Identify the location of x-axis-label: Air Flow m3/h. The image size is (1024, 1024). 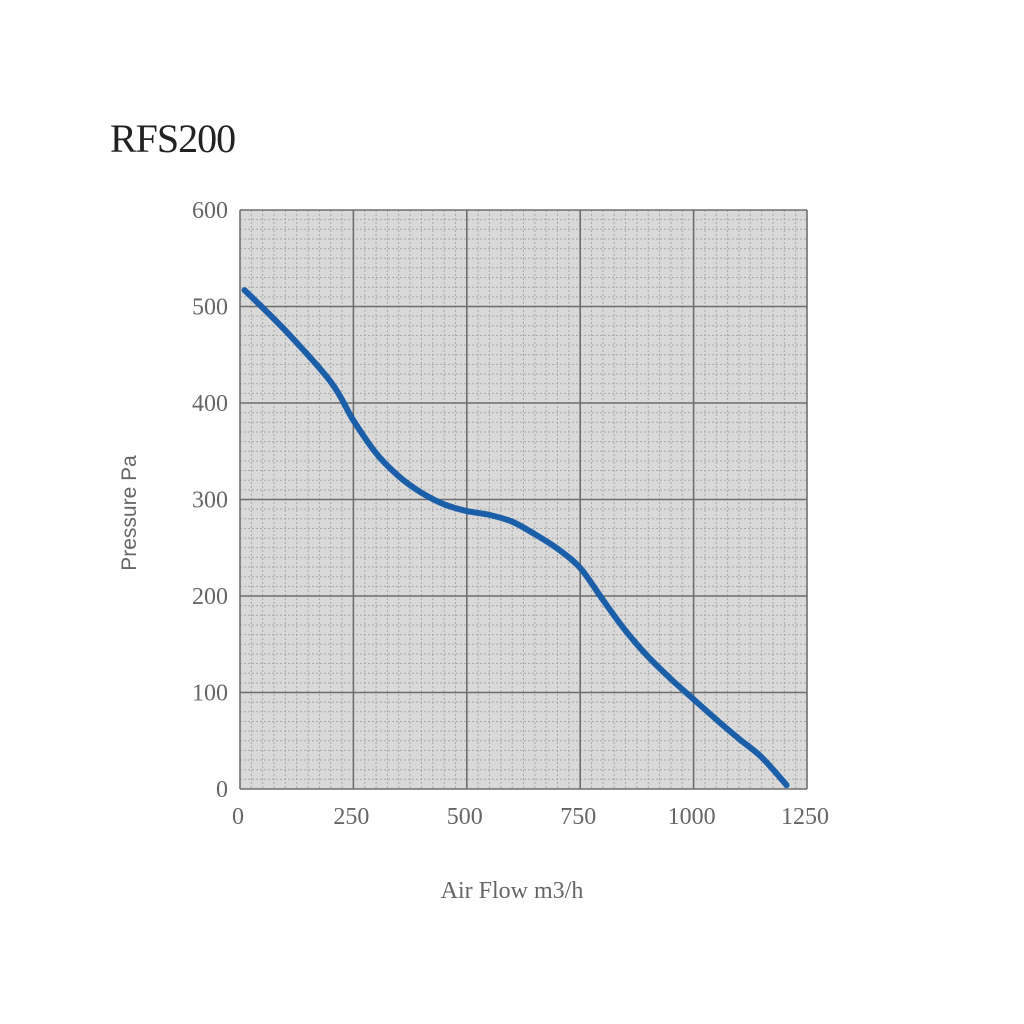
(512, 891).